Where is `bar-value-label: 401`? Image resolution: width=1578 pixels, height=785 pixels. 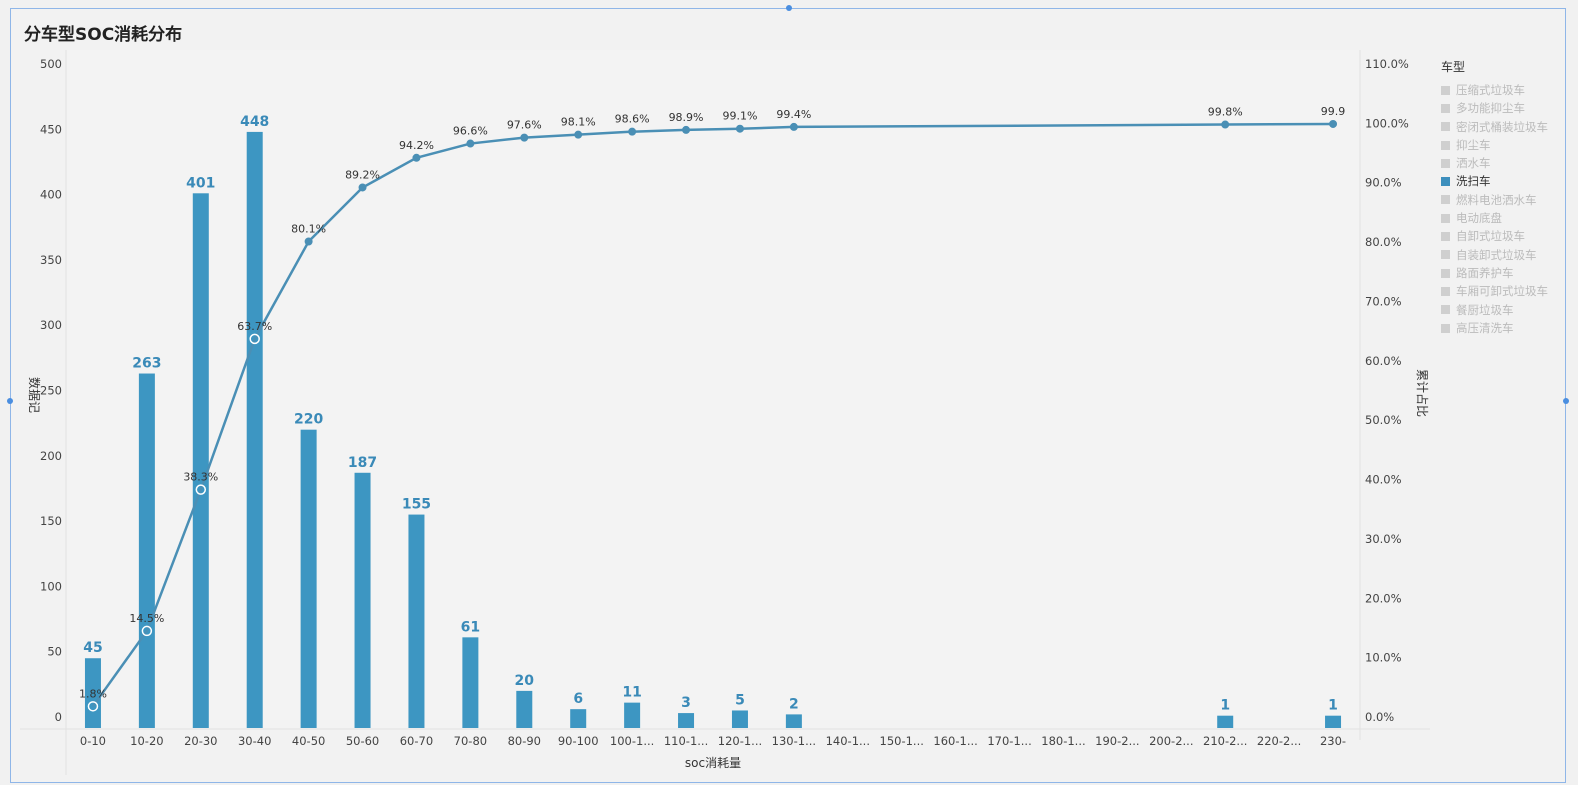
bar-value-label: 401 is located at coordinates (200, 183).